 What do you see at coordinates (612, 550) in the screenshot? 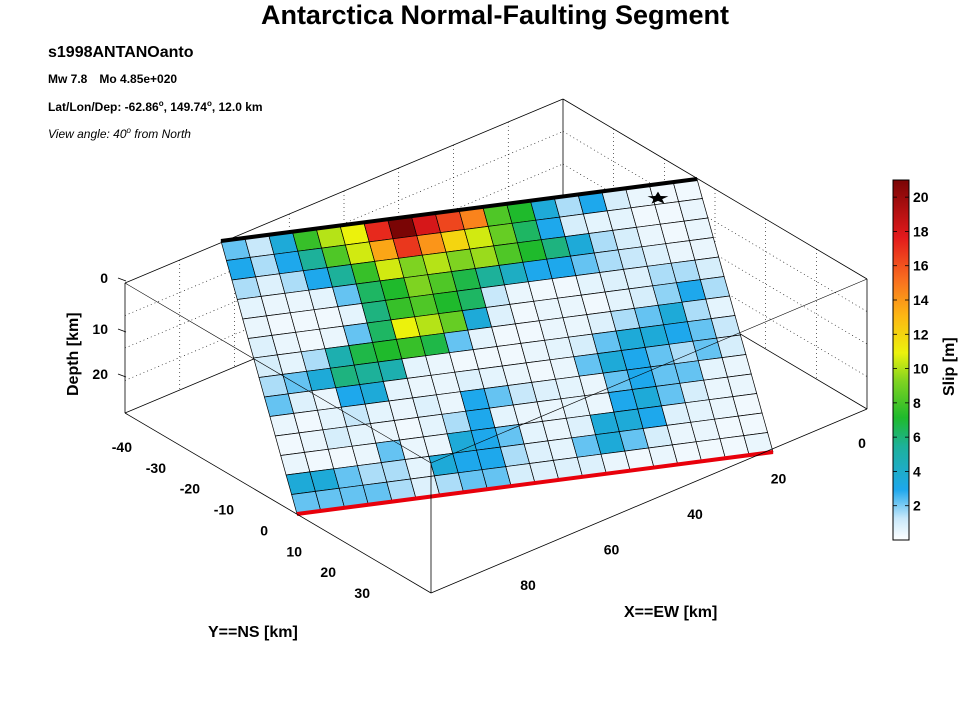
I see `x-tick-label: 60` at bounding box center [612, 550].